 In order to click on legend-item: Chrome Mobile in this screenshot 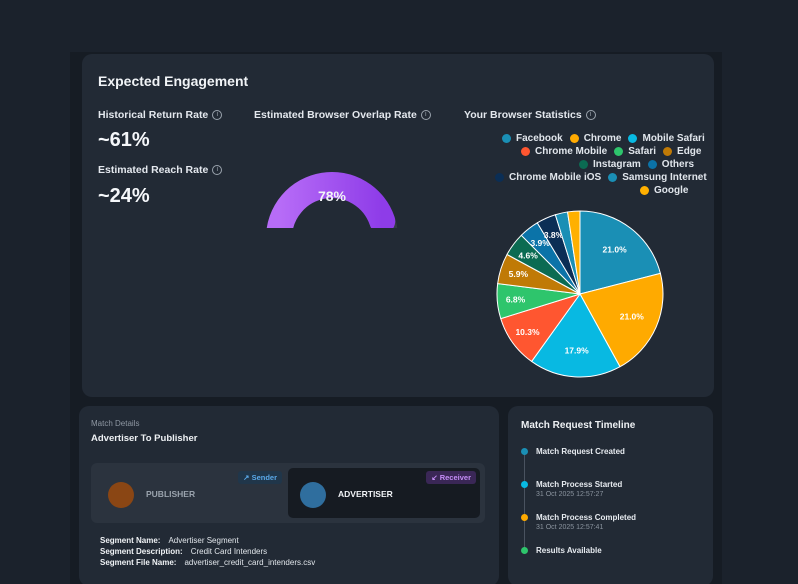, I will do `click(564, 151)`.